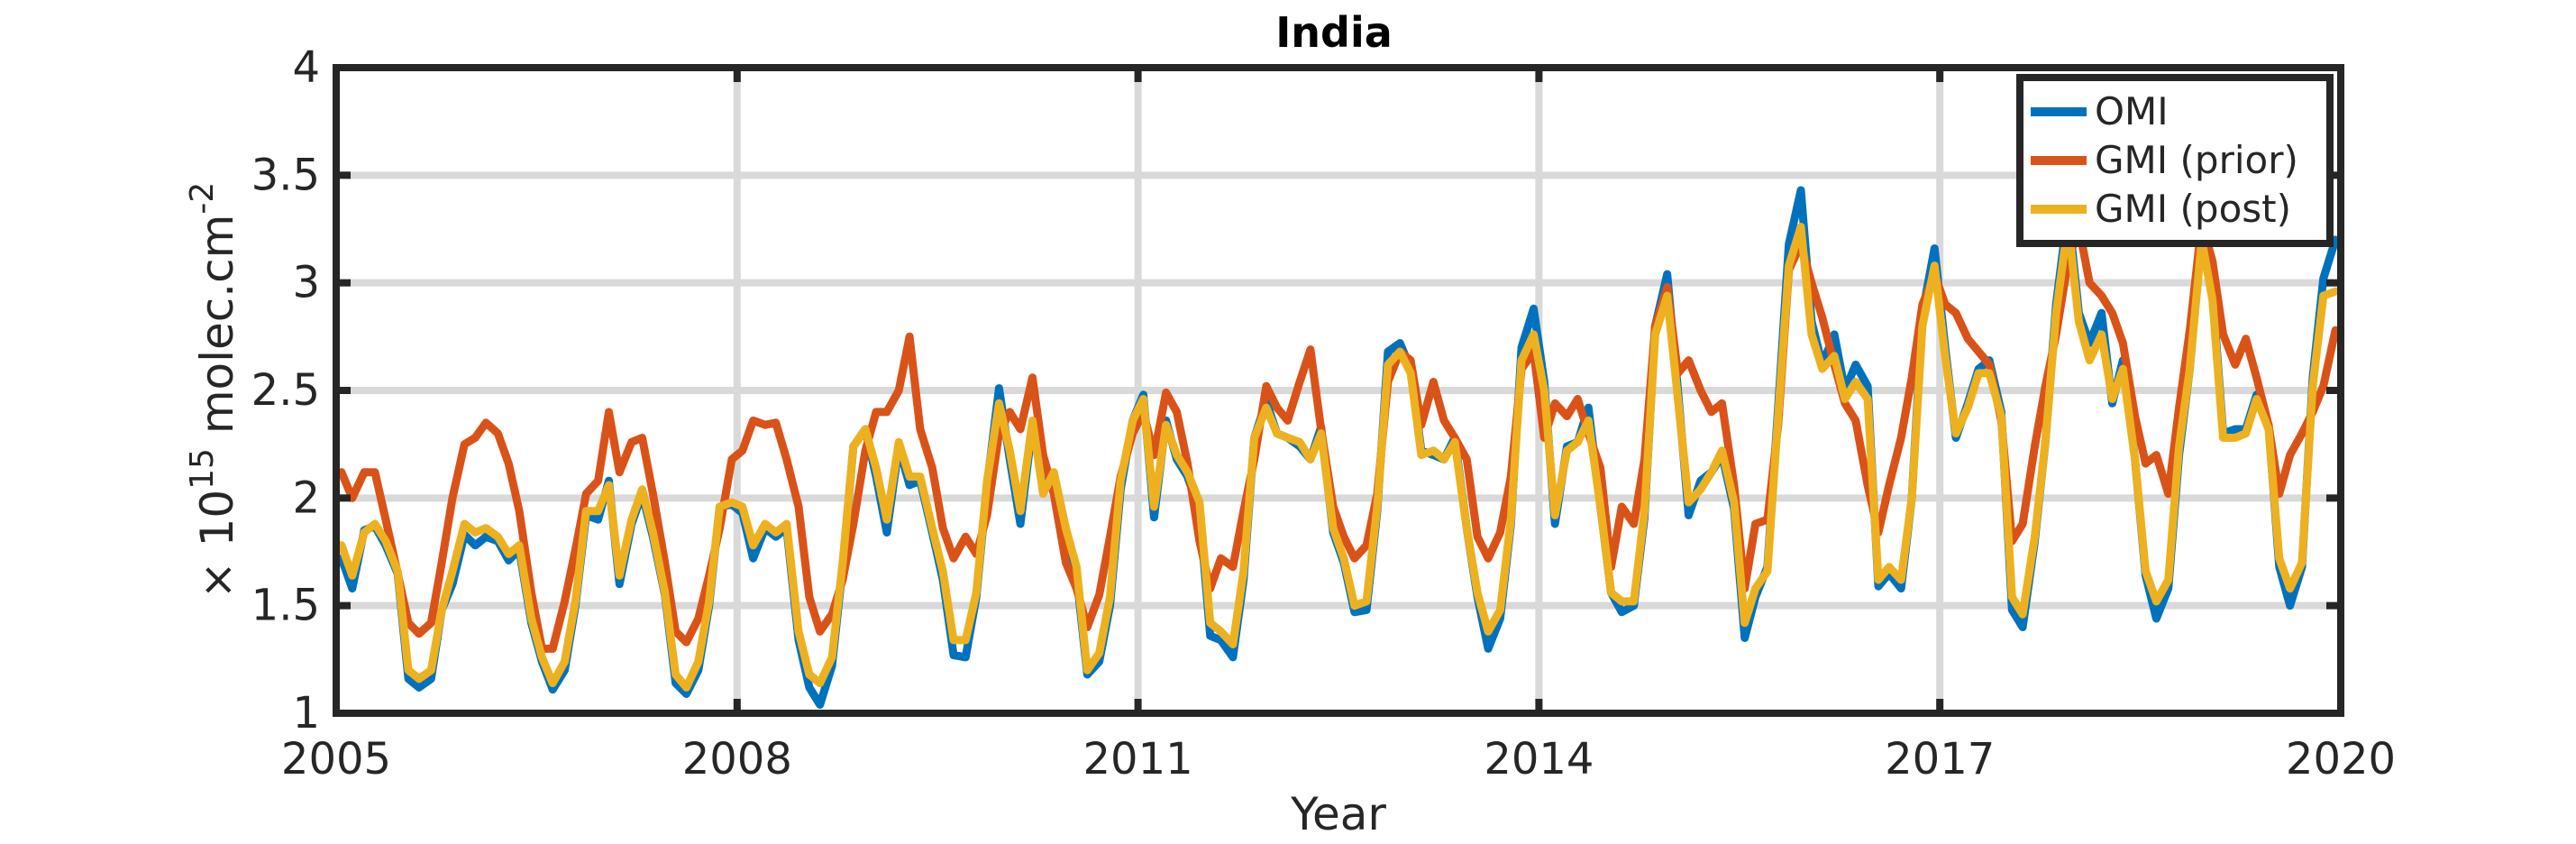 The width and height of the screenshot is (2576, 844). What do you see at coordinates (306, 497) in the screenshot?
I see `y-tick-label: 2` at bounding box center [306, 497].